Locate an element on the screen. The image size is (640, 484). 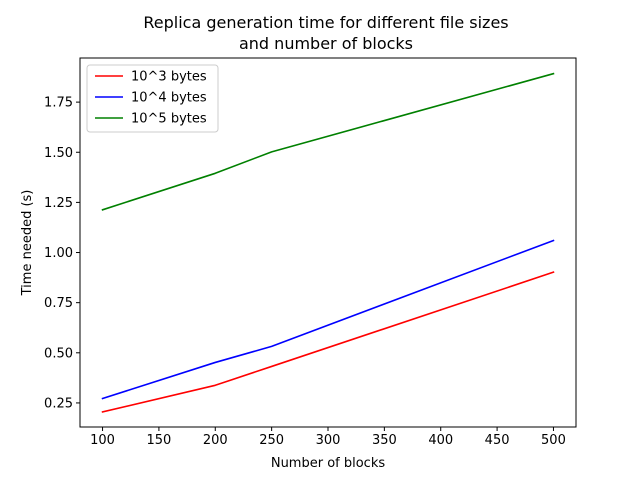
x-axis-label: Number of blocks is located at coordinates (328, 463).